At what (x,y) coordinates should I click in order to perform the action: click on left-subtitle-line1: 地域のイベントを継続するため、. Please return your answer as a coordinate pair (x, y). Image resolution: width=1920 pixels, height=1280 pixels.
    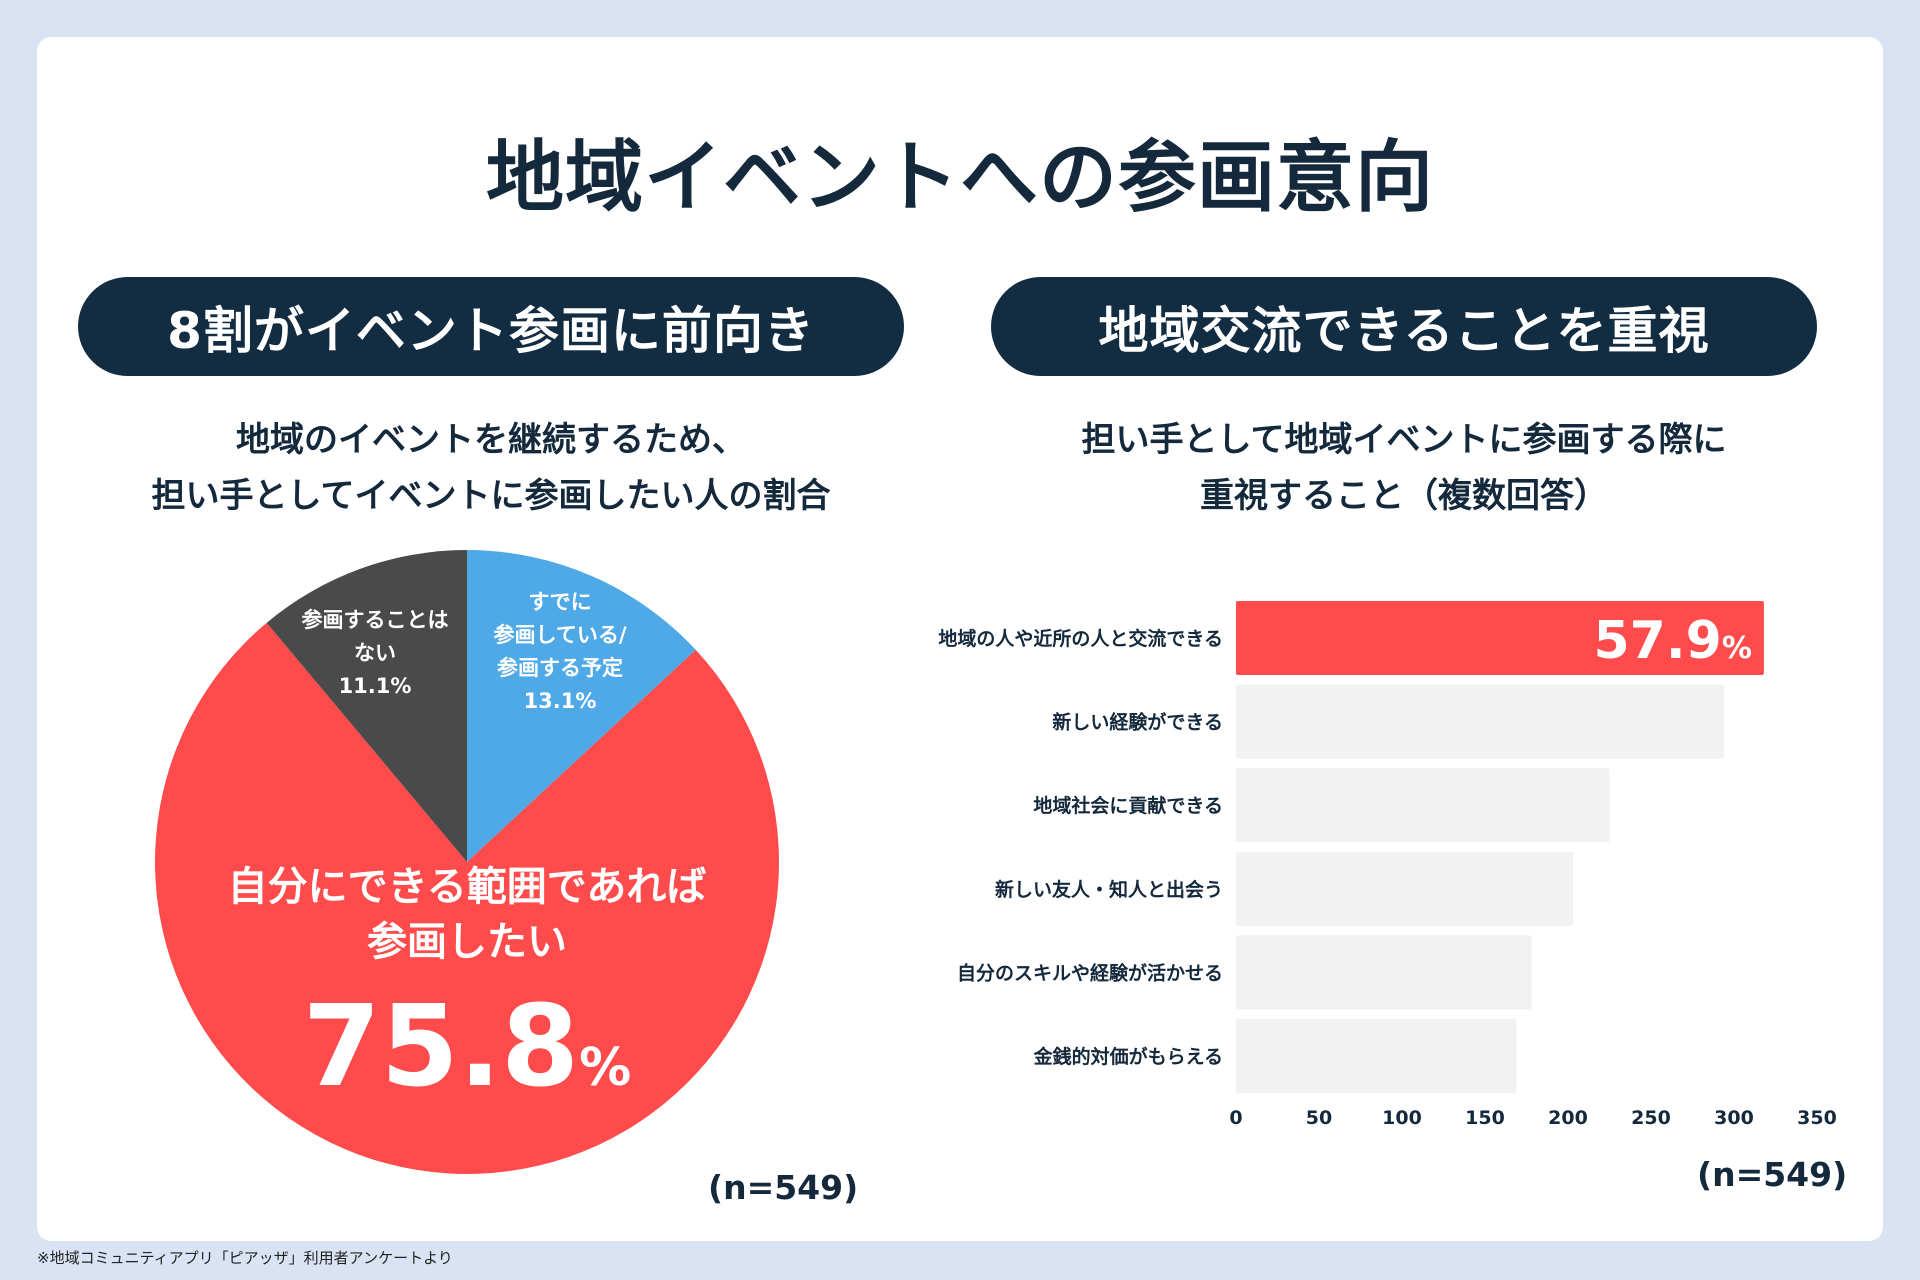
    Looking at the image, I should click on (491, 440).